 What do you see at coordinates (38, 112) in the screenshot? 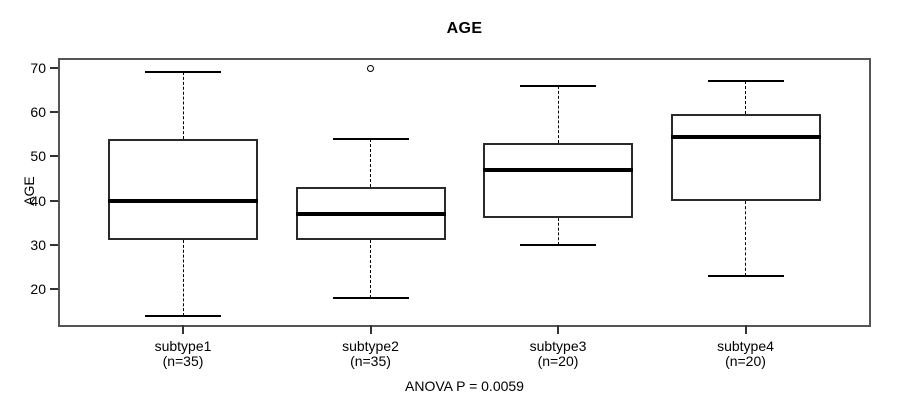
I see `y-axis-tick-label: 60` at bounding box center [38, 112].